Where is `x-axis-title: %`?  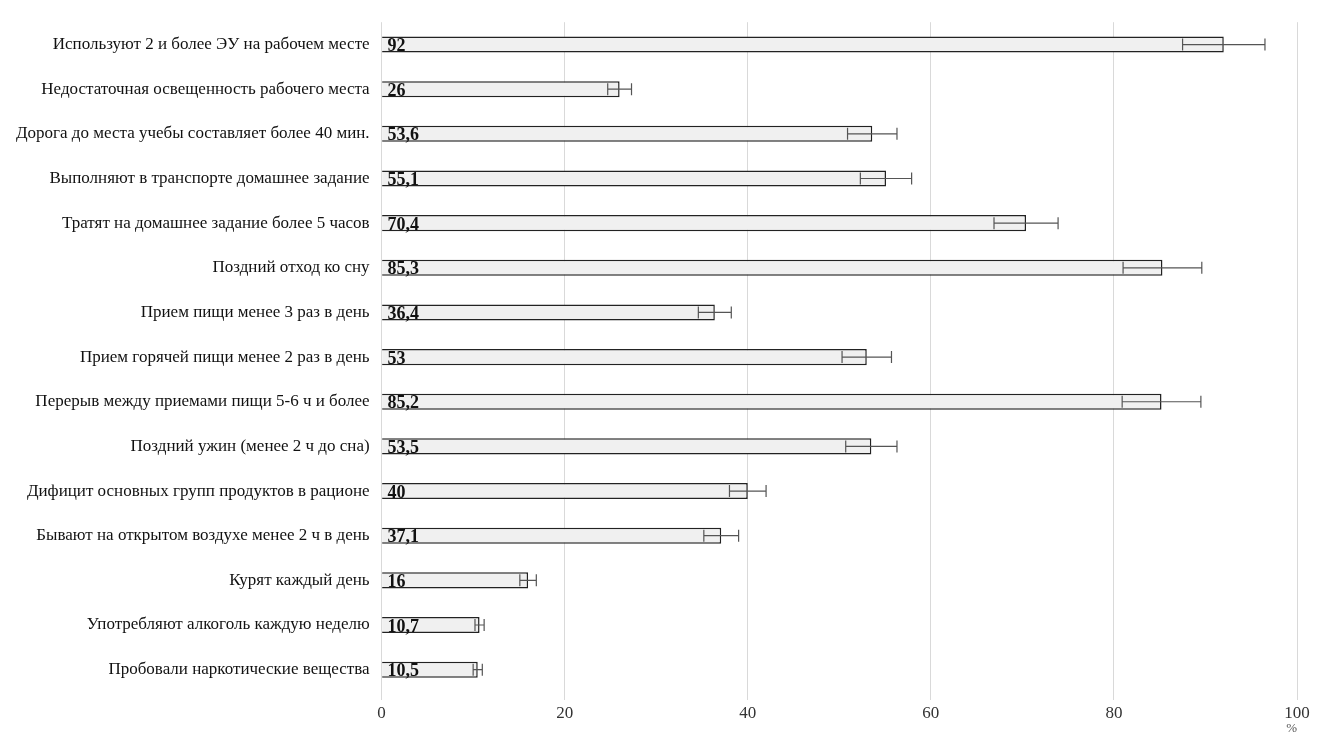 x-axis-title: % is located at coordinates (1292, 727).